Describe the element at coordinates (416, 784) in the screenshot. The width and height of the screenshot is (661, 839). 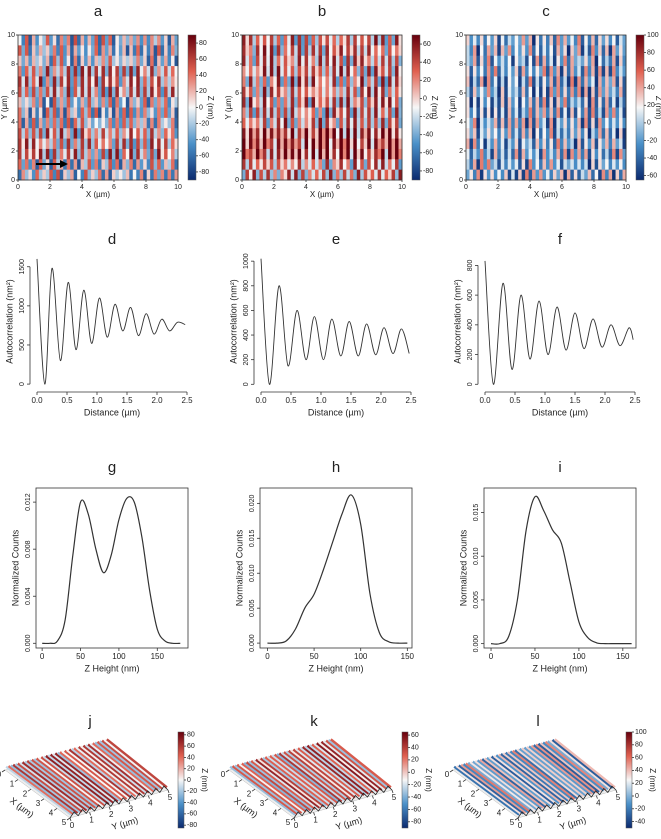
I see `colorbar-tick-label: -20` at that location.